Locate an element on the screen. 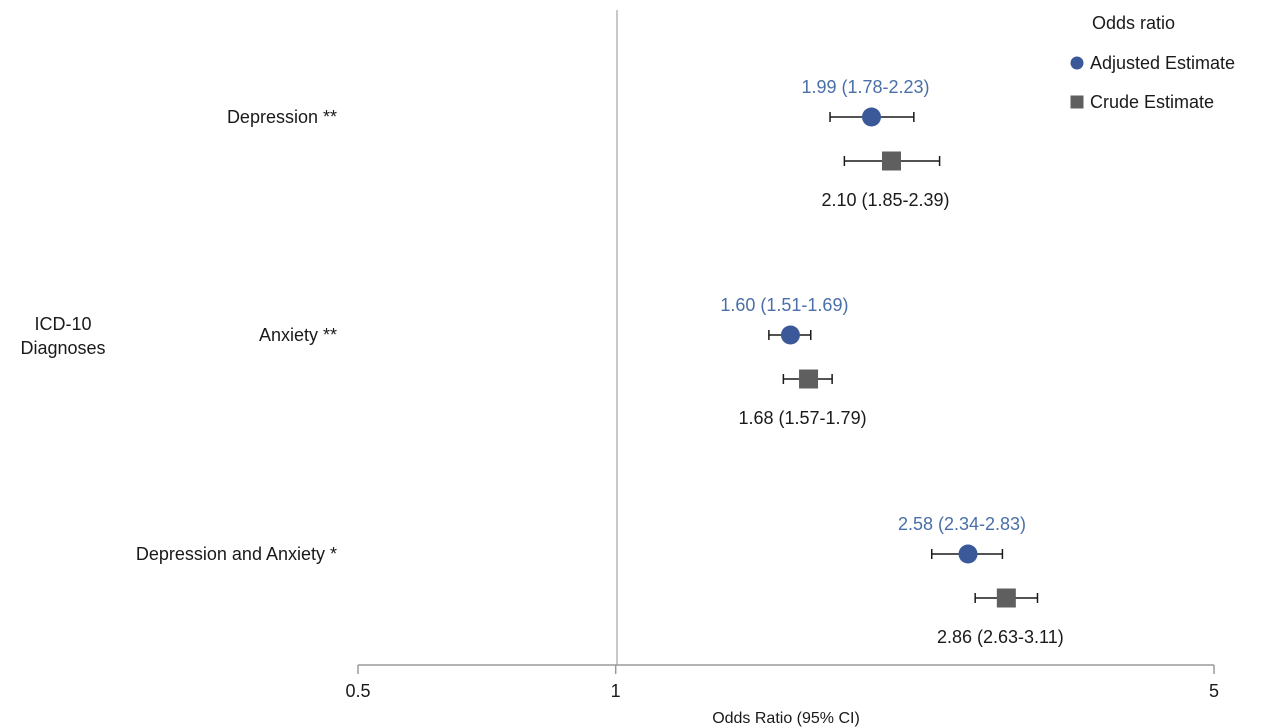  legend-title: Odds ratio is located at coordinates (1133, 23).